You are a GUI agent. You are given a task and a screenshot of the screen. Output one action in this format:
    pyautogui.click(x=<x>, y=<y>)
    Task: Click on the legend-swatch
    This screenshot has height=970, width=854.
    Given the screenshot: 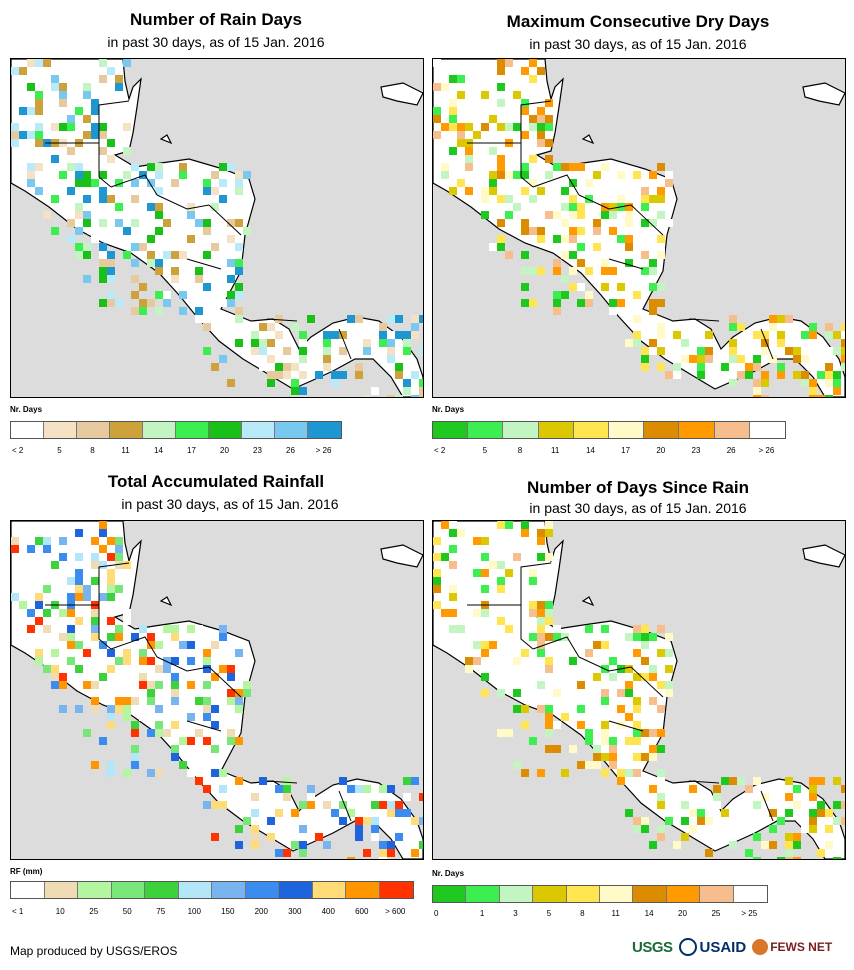 What is the action you would take?
    pyautogui.click(x=229, y=890)
    